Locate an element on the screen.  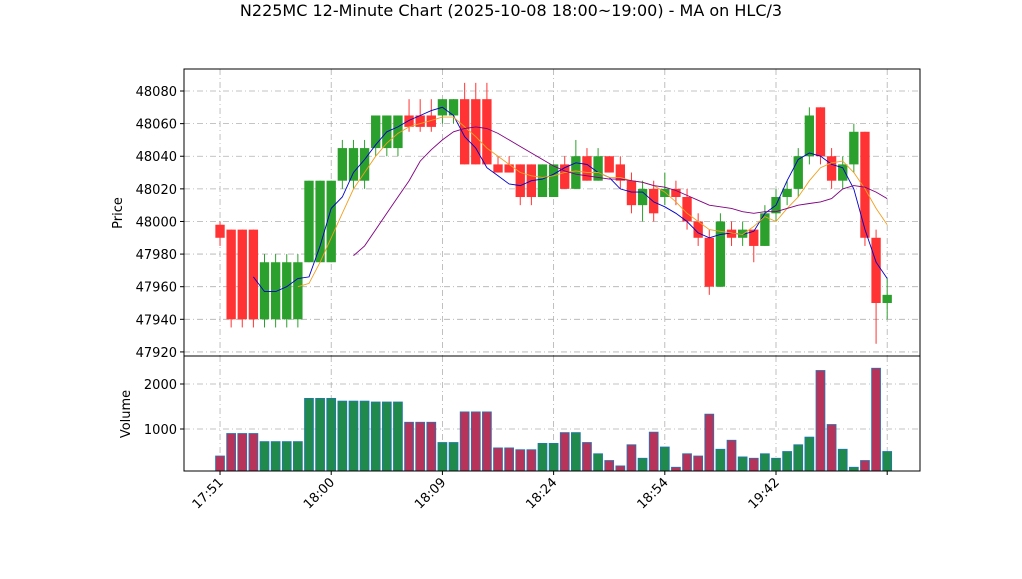
y-tick-label: 48020 is located at coordinates (156, 190).